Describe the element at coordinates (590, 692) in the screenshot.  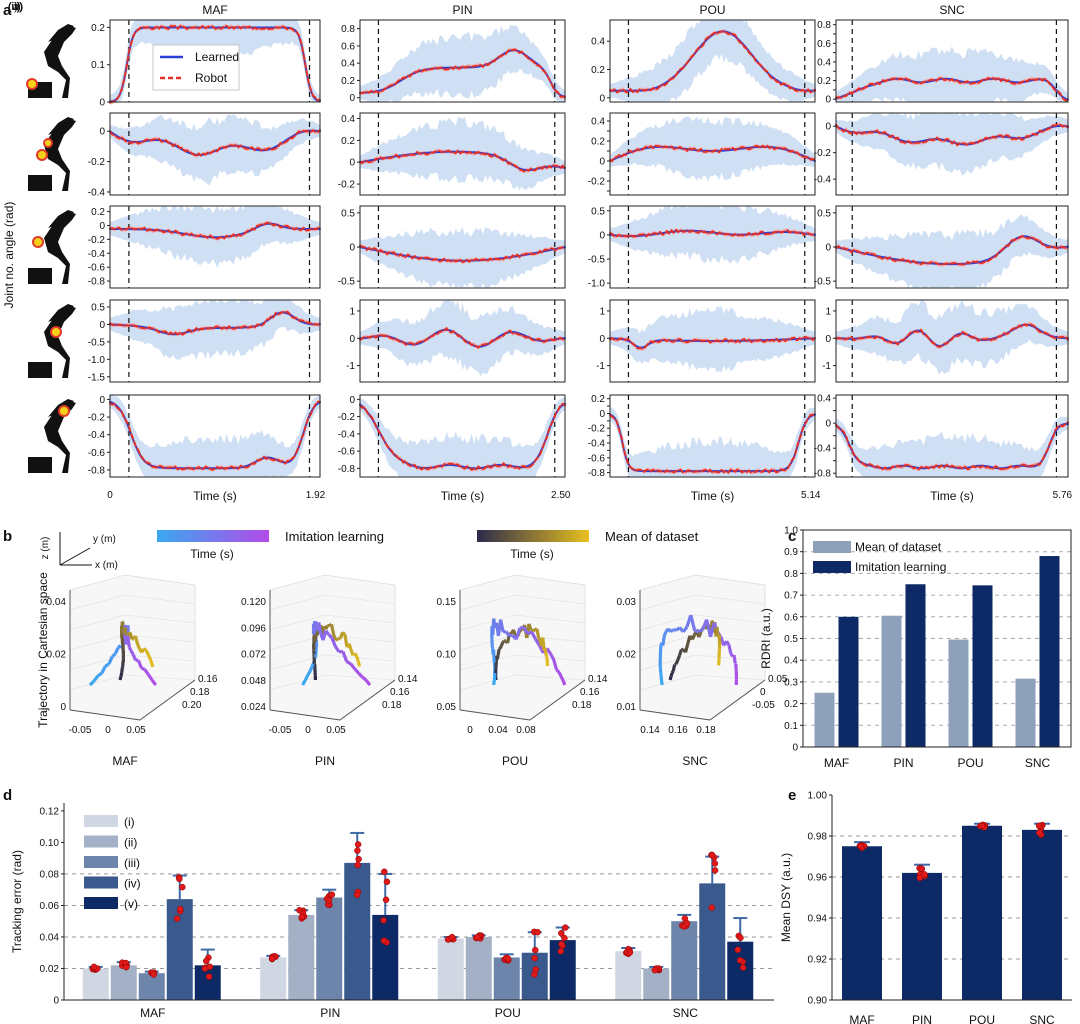
I see `y-tick-label: 0.16` at that location.